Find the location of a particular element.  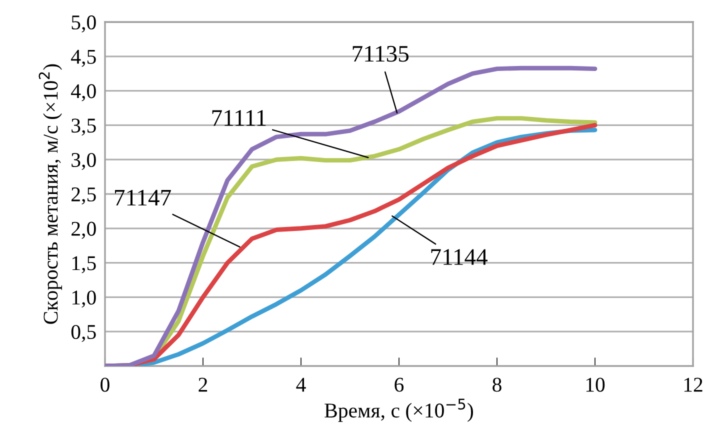

y-tick-label: 5,0 is located at coordinates (84, 23).